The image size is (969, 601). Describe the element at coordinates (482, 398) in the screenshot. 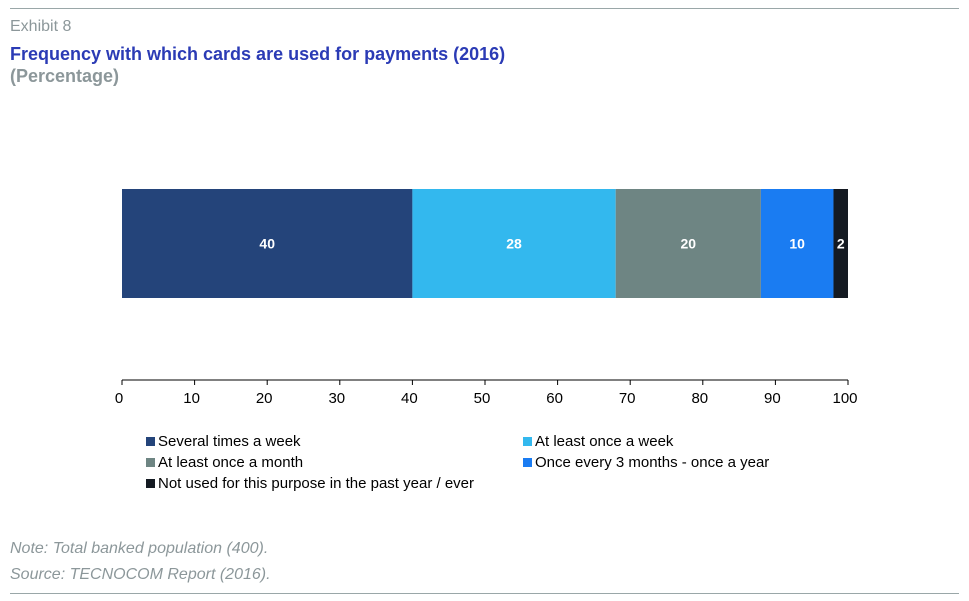

I see `x-tick-label-50: 50` at that location.